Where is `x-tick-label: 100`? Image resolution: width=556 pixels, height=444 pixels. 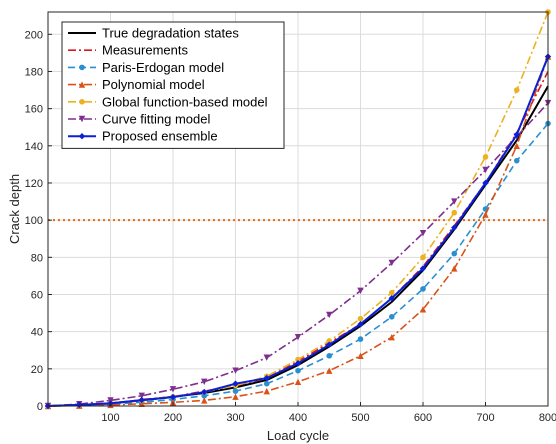
x-tick-label: 100 is located at coordinates (110, 418).